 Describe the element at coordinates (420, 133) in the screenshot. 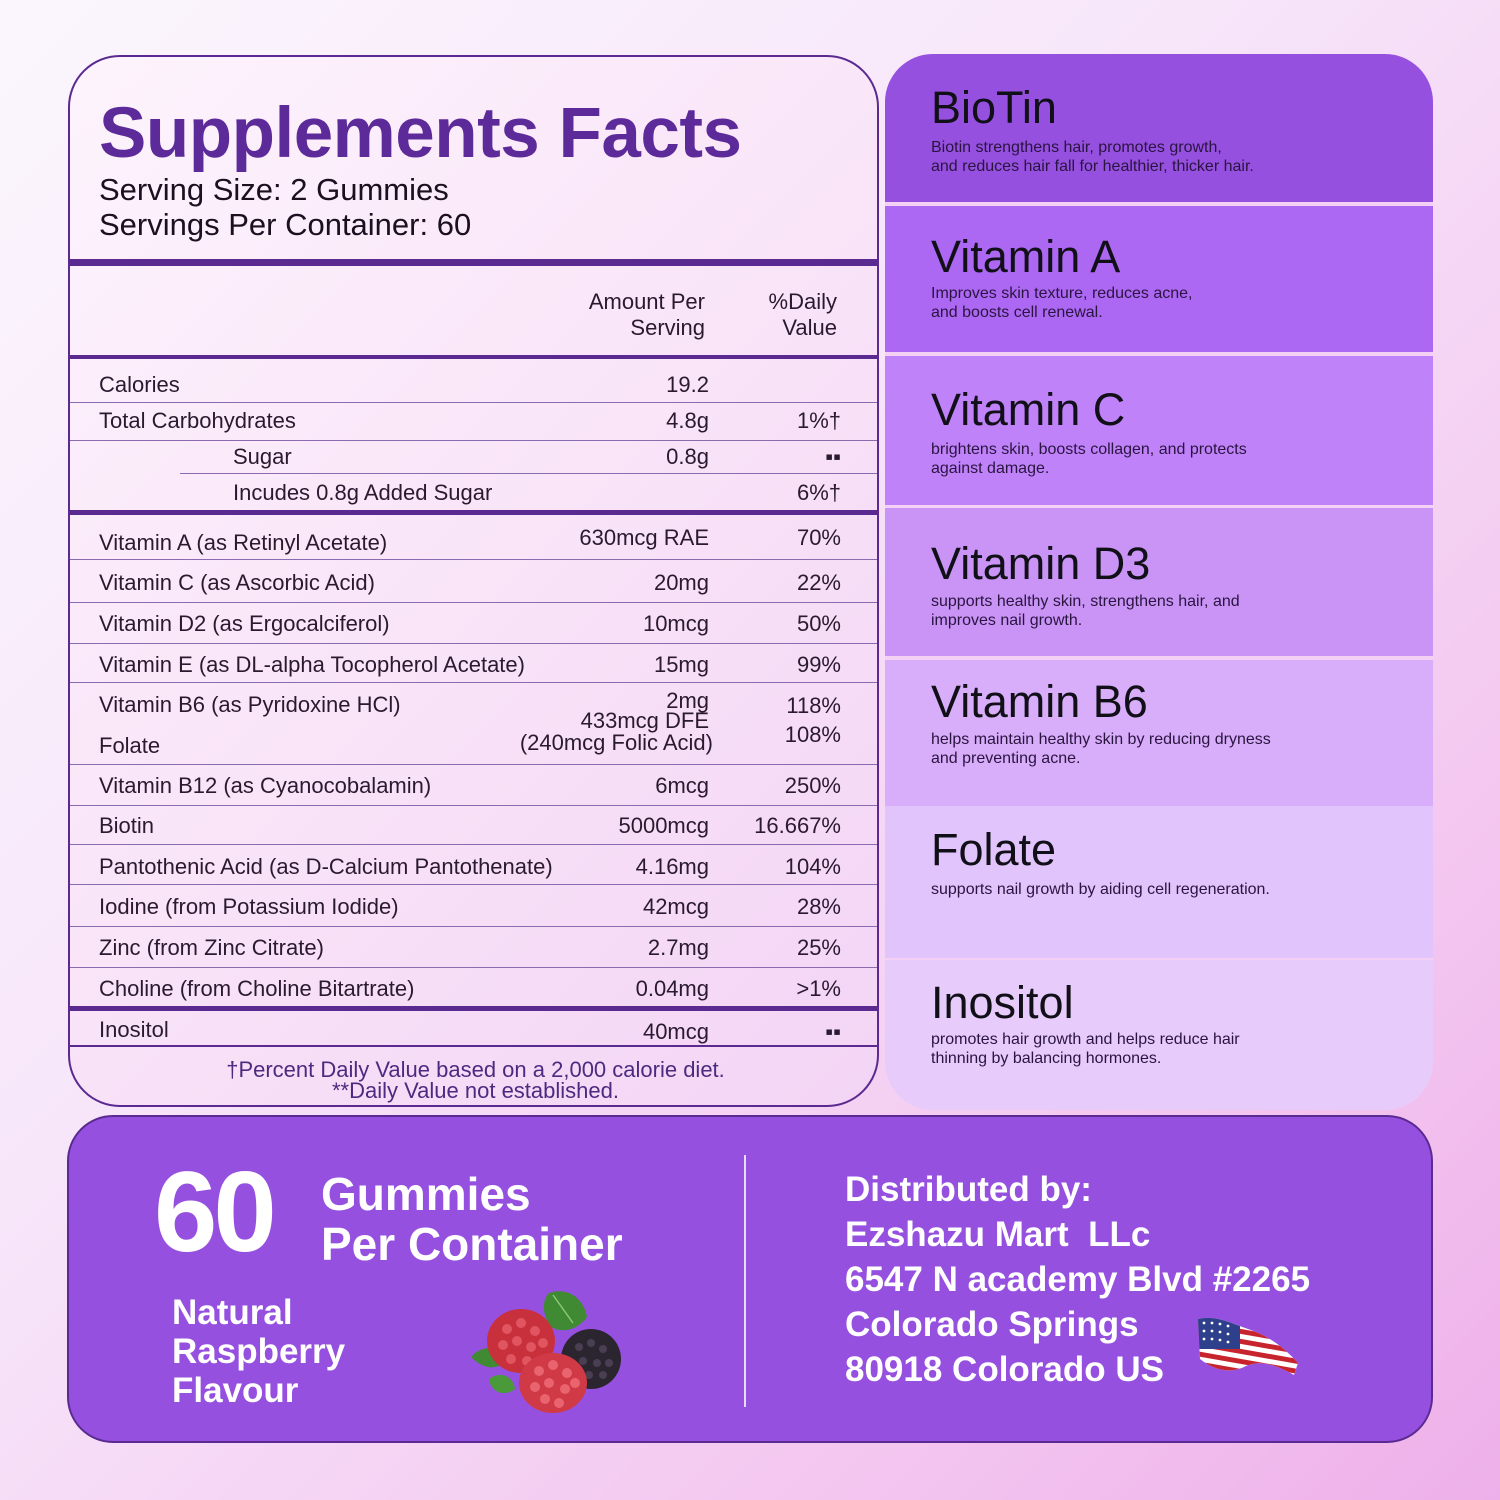

I see `facts-title: Supplements Facts` at that location.